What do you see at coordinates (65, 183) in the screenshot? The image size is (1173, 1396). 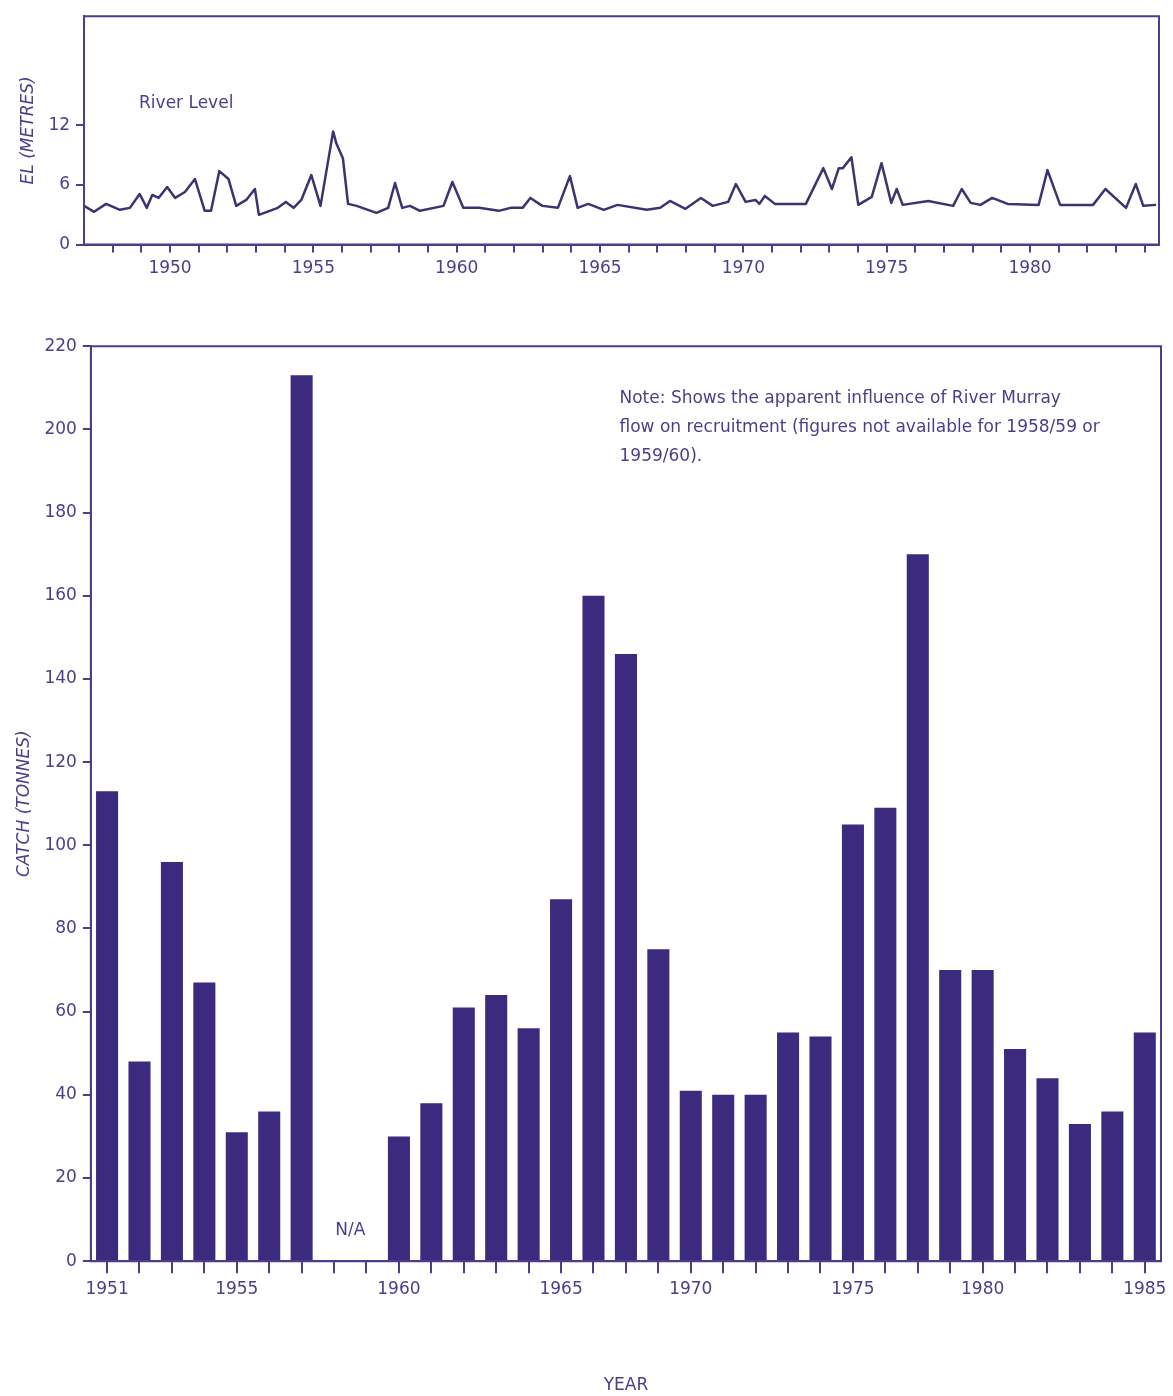 I see `y-tick-label: 6` at bounding box center [65, 183].